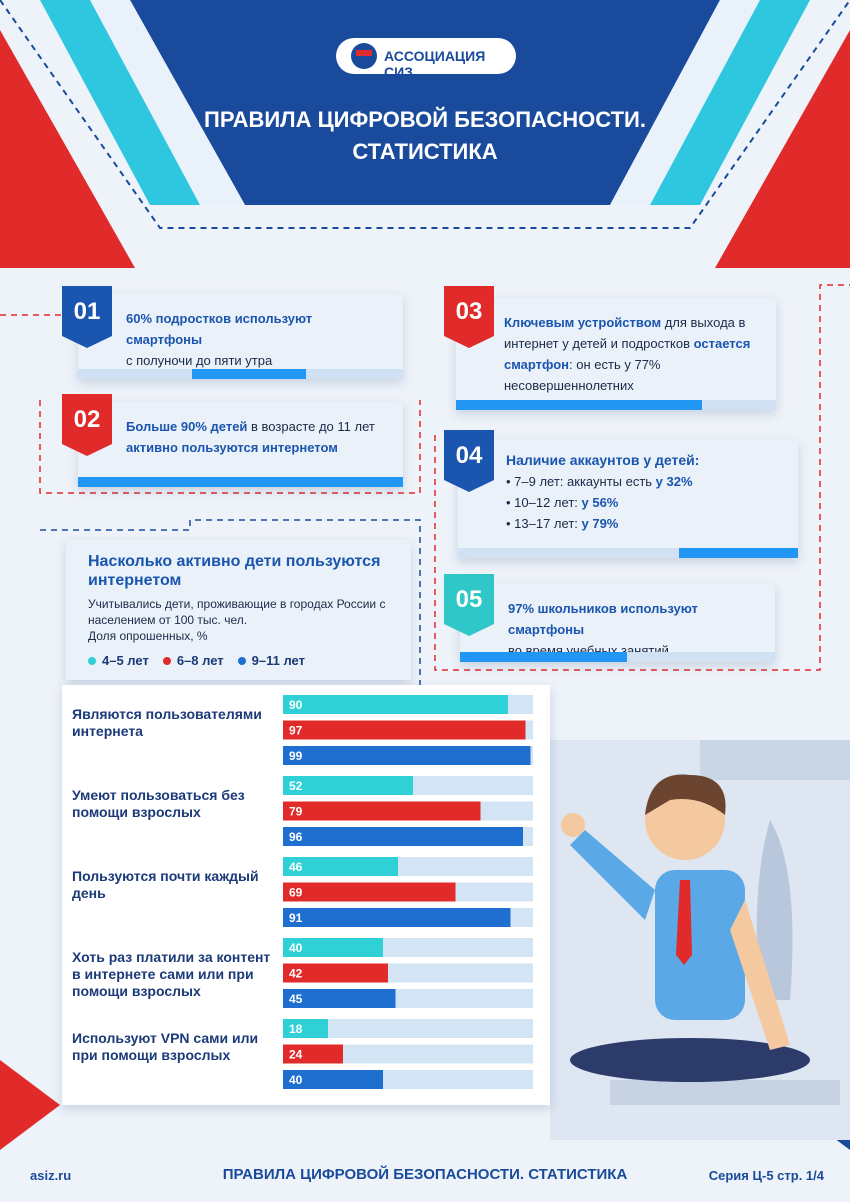  I want to click on fact-accent: Больше 90% детей, so click(187, 426).